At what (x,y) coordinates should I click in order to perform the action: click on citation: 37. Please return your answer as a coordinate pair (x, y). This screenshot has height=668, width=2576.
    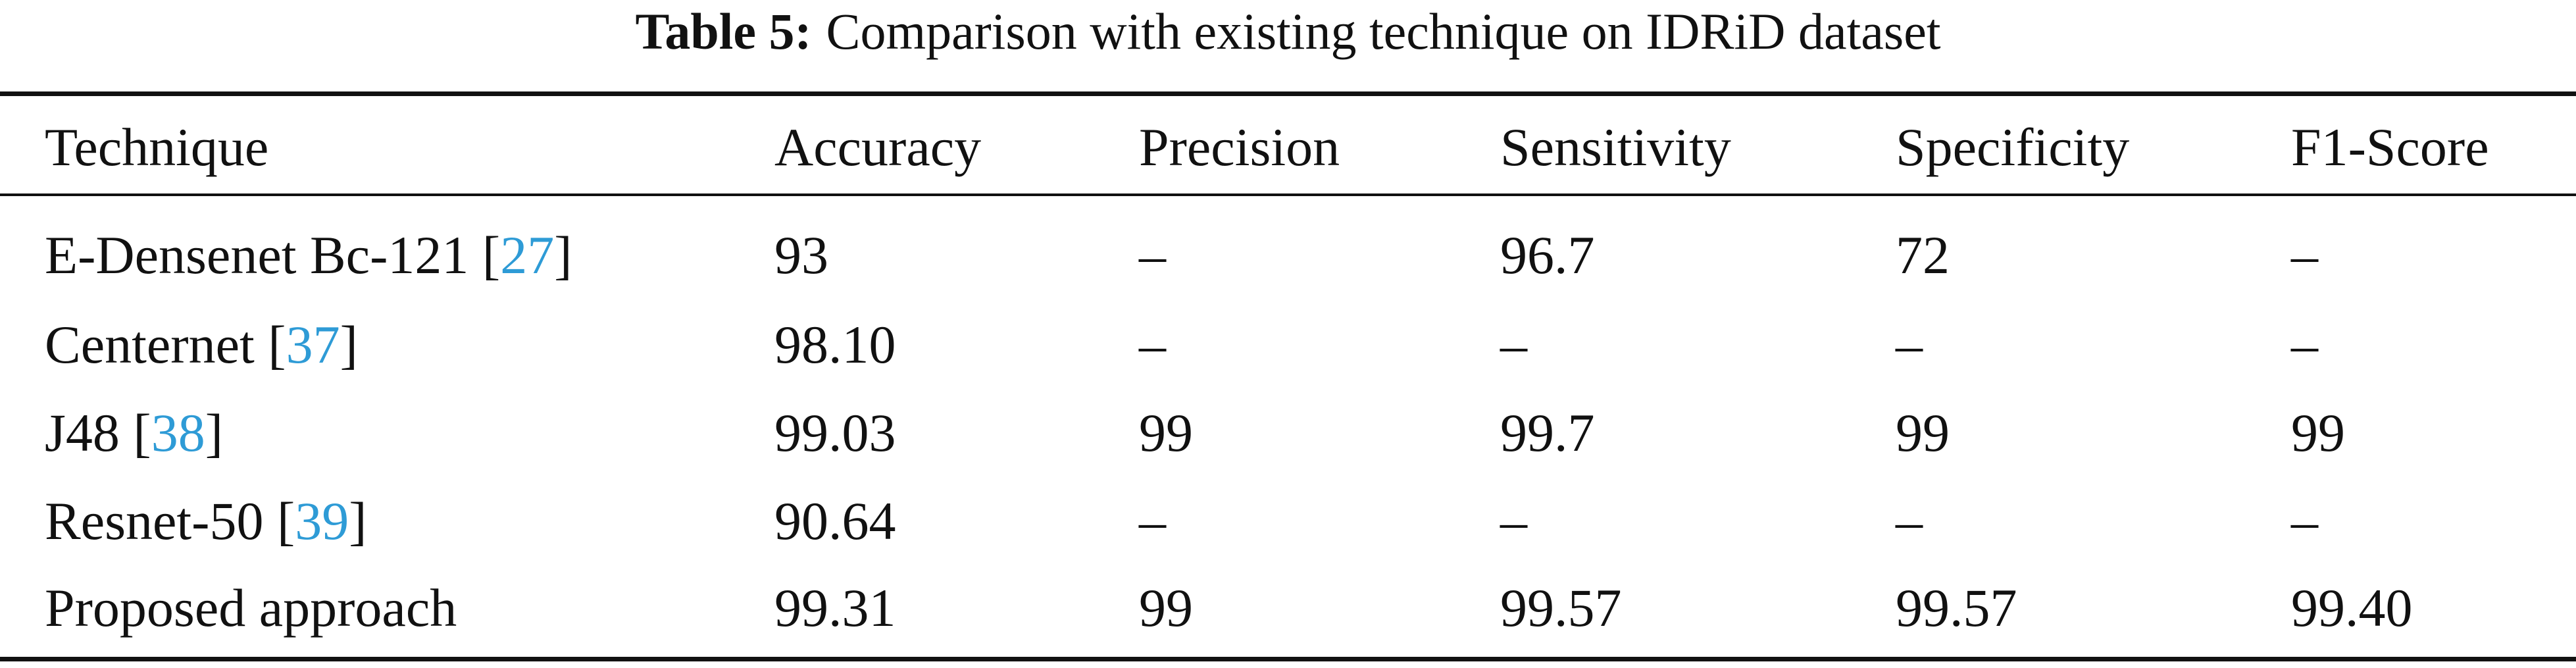
    Looking at the image, I should click on (313, 344).